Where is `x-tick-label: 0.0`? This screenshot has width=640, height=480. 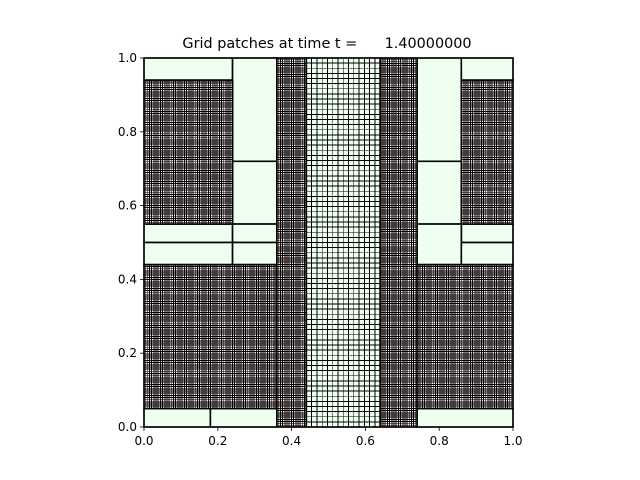
x-tick-label: 0.0 is located at coordinates (143, 441).